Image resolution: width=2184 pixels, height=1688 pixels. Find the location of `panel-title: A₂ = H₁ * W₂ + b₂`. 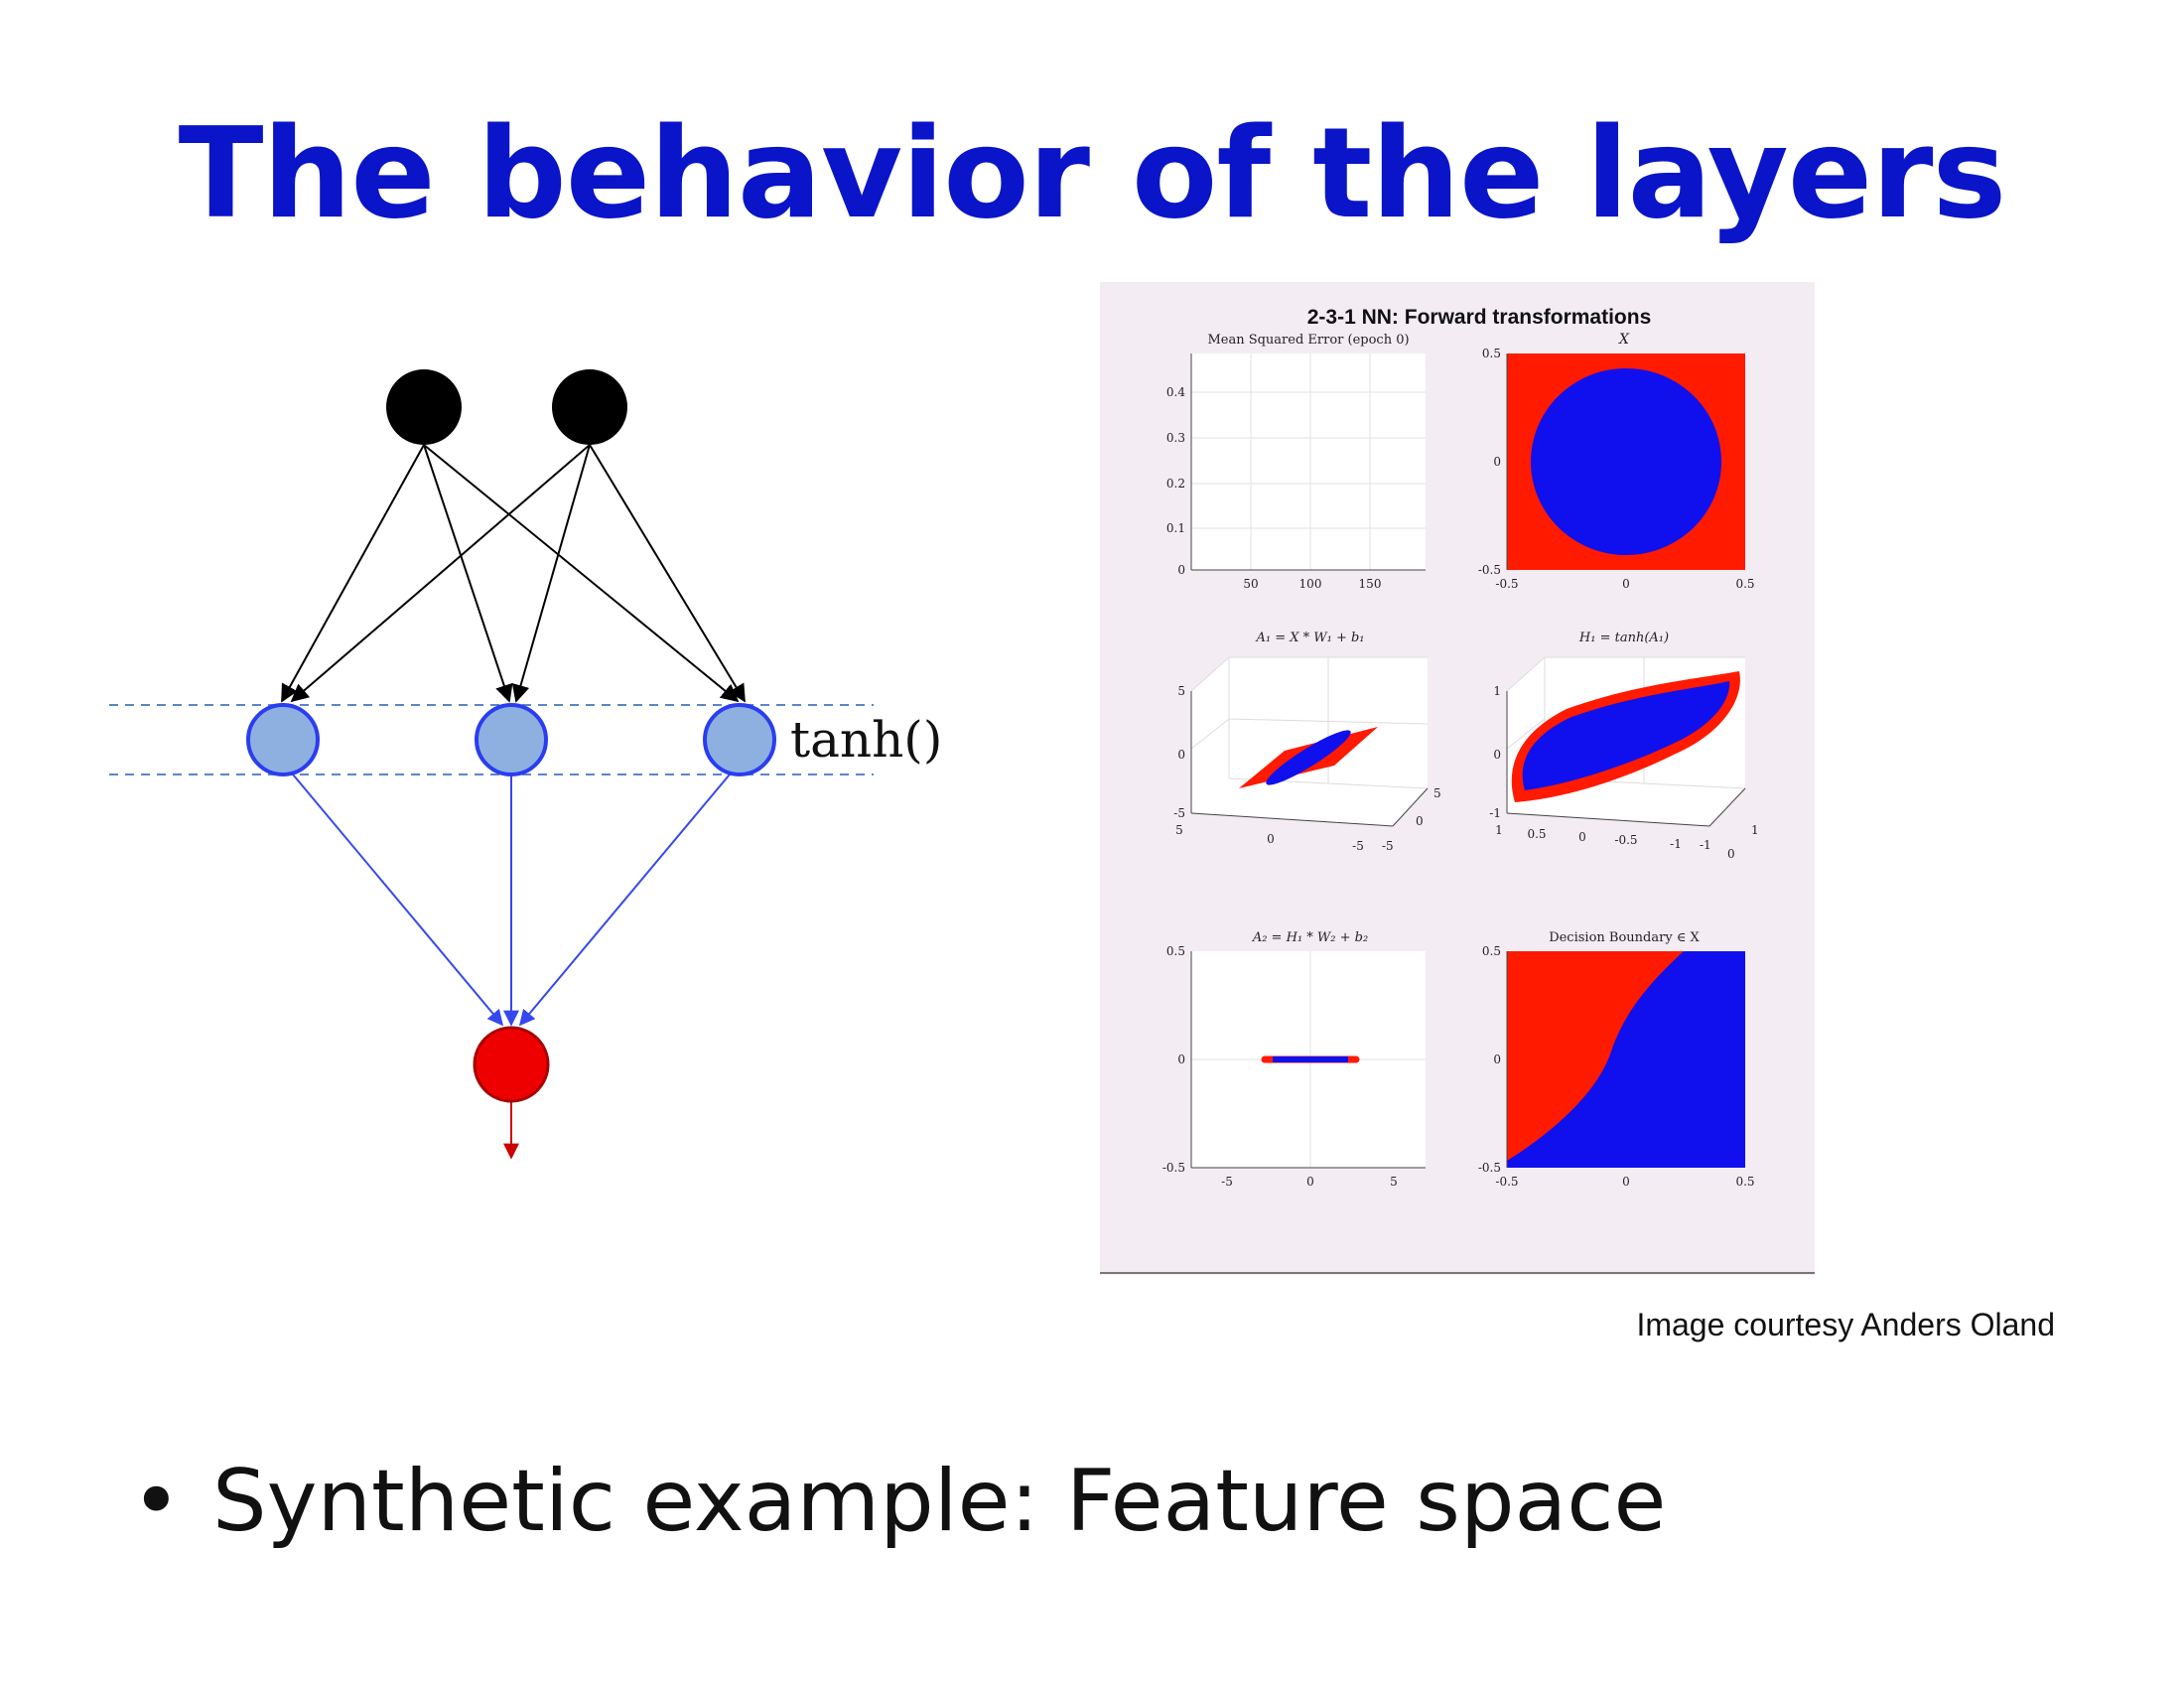

panel-title: A₂ = H₁ * W₂ + b₂ is located at coordinates (1310, 937).